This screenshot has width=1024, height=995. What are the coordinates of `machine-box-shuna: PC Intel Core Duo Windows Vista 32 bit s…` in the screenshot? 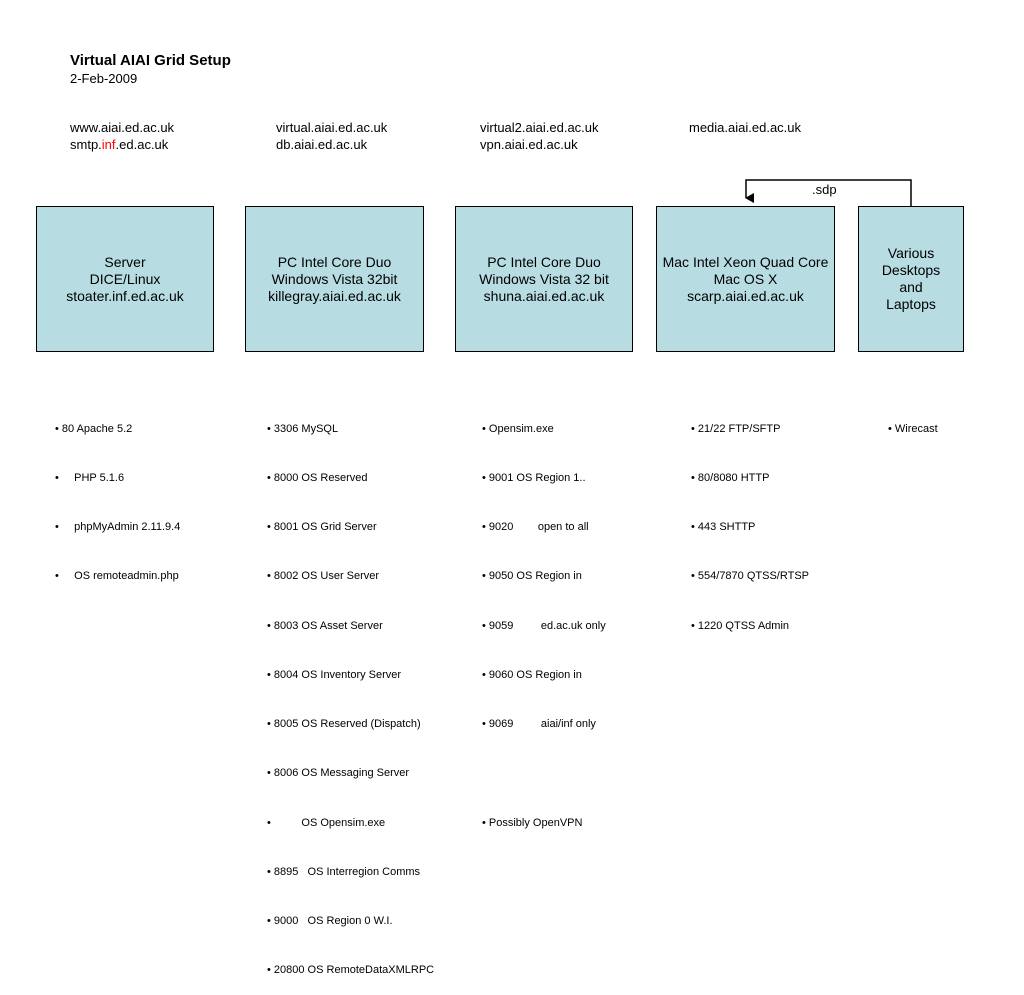 It's located at (544, 279).